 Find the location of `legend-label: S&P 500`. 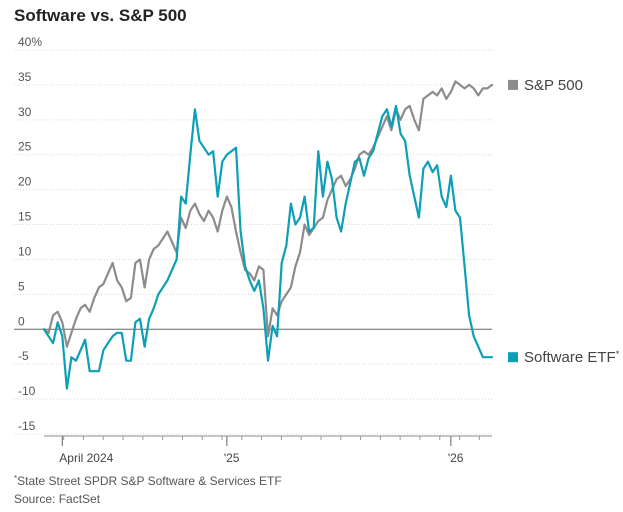

legend-label: S&P 500 is located at coordinates (553, 85).